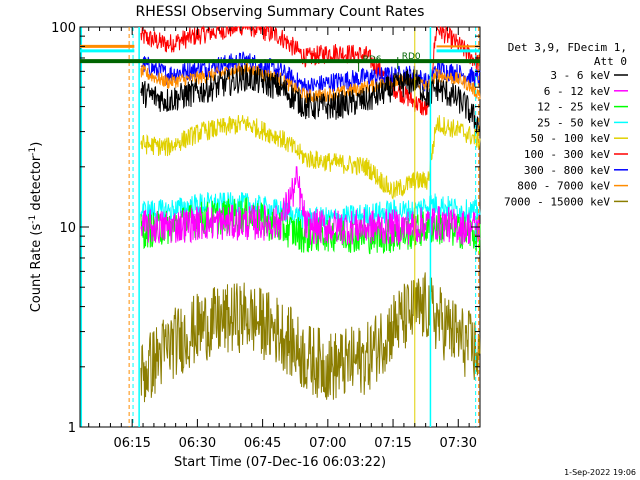 Image resolution: width=640 pixels, height=480 pixels. I want to click on legend-entry-label: 800 - 7000 keV, so click(563, 186).